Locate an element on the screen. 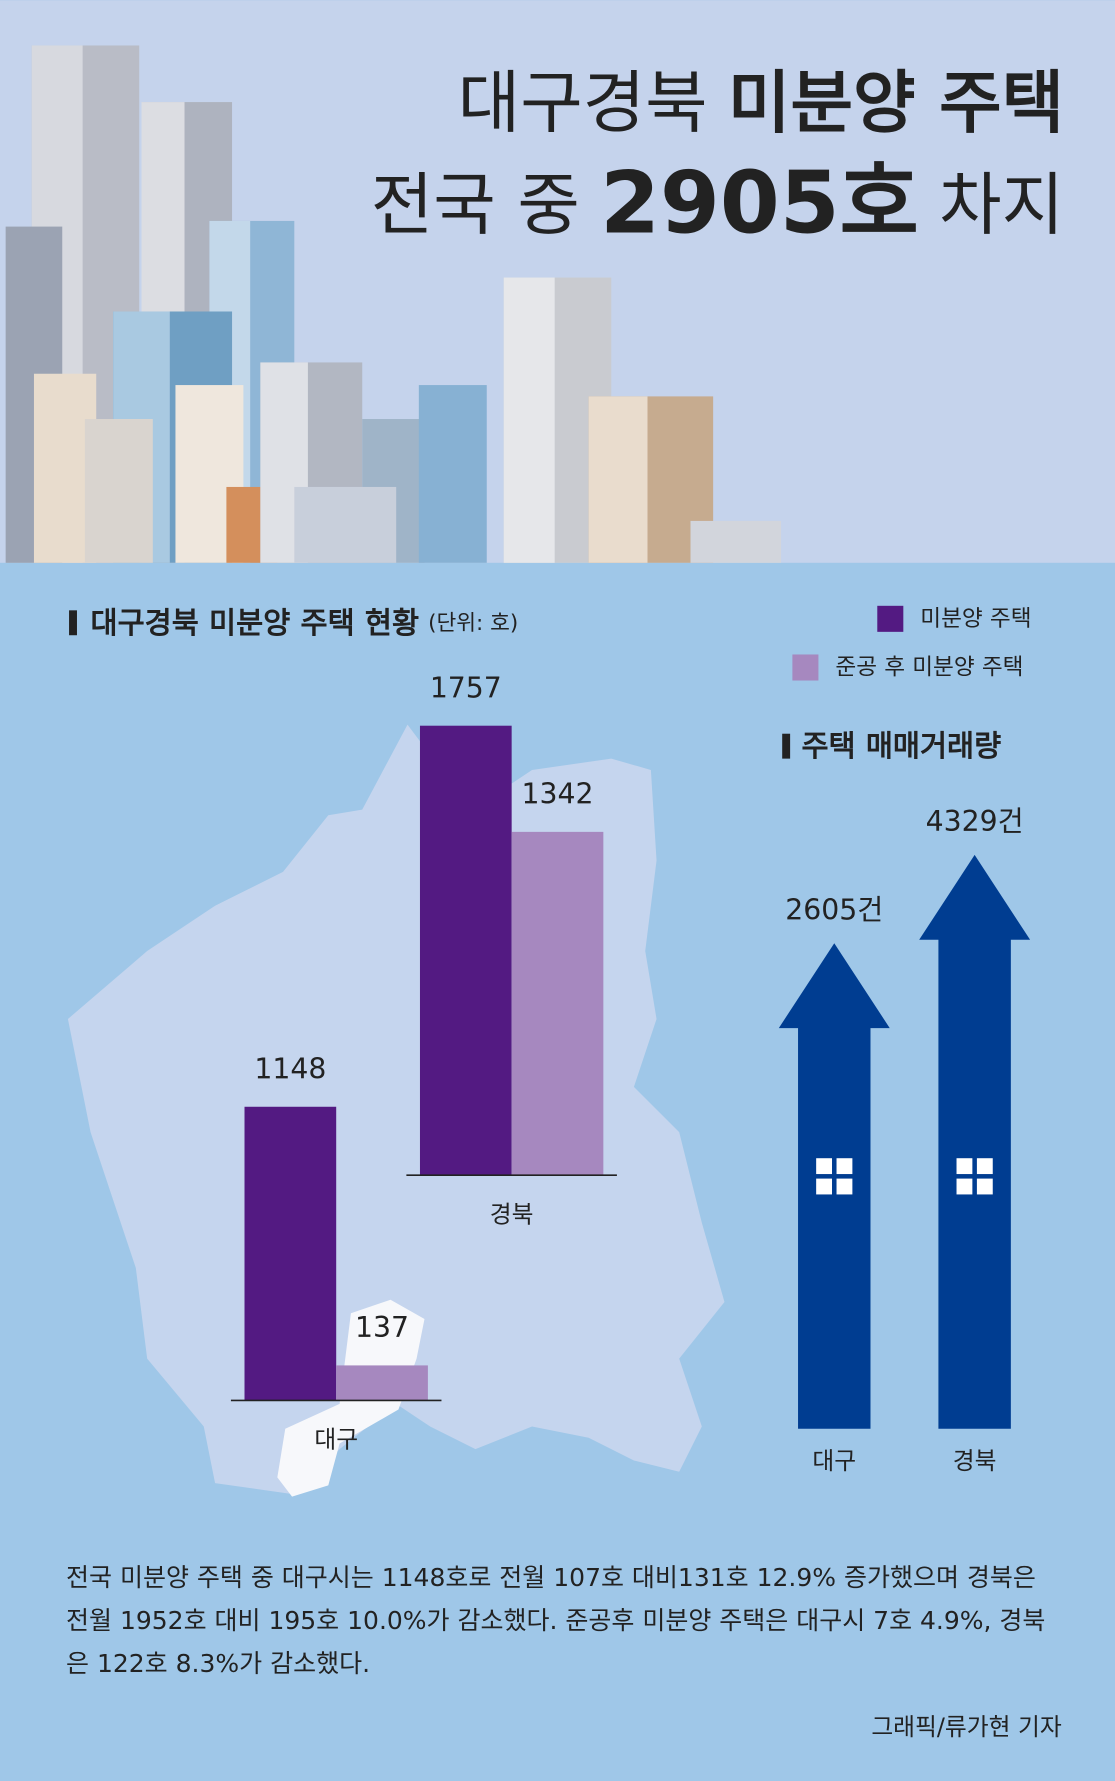 This screenshot has height=1781, width=1115. title-light: 전국 중 is located at coordinates (475, 205).